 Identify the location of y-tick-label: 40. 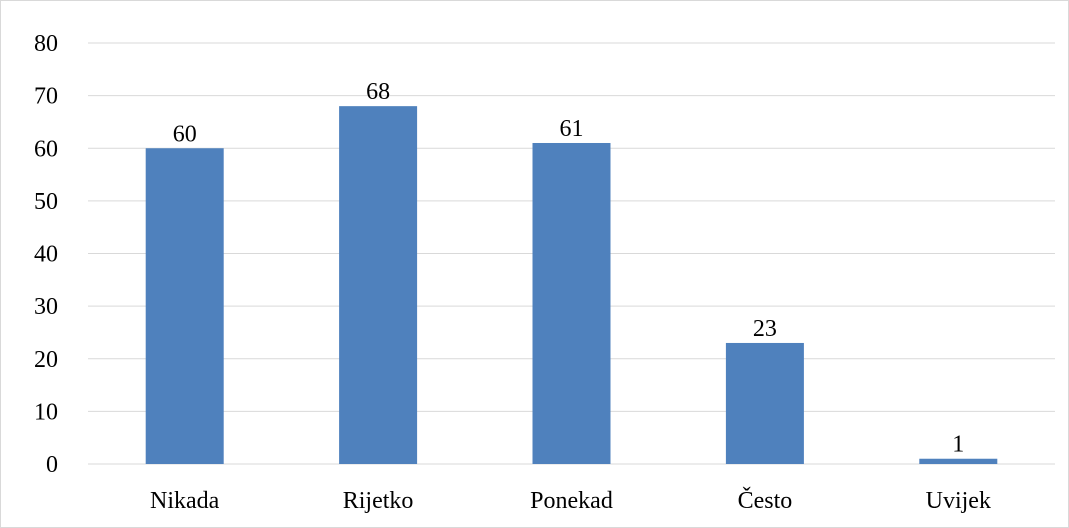
(46, 255).